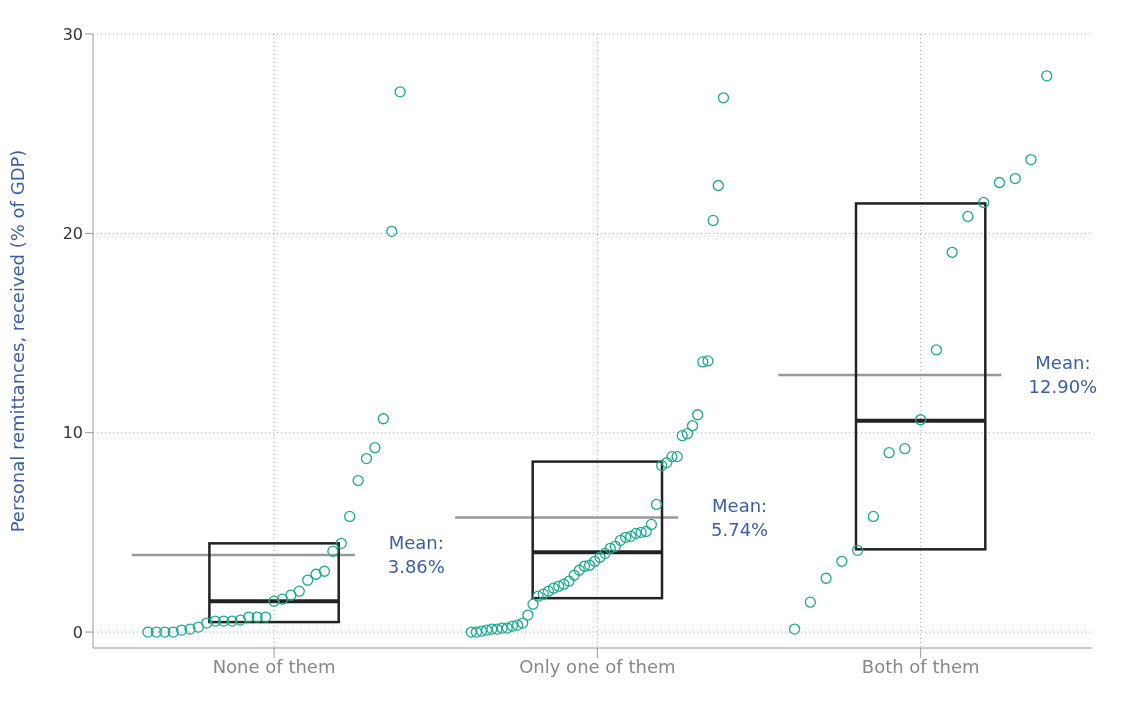 The width and height of the screenshot is (1124, 706). What do you see at coordinates (416, 555) in the screenshot?
I see `ref-line-label: Mean: 3.86%` at bounding box center [416, 555].